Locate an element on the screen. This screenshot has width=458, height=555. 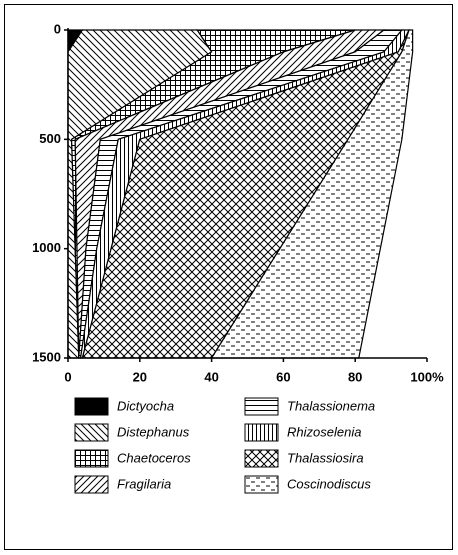
legend-label: Coscinodiscus is located at coordinates (329, 483).